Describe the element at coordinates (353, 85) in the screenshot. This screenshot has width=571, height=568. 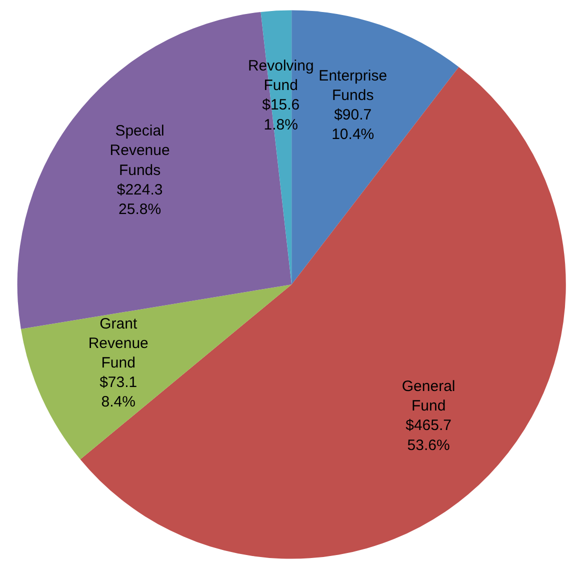
I see `slice-label: Enterprise Funds` at that location.